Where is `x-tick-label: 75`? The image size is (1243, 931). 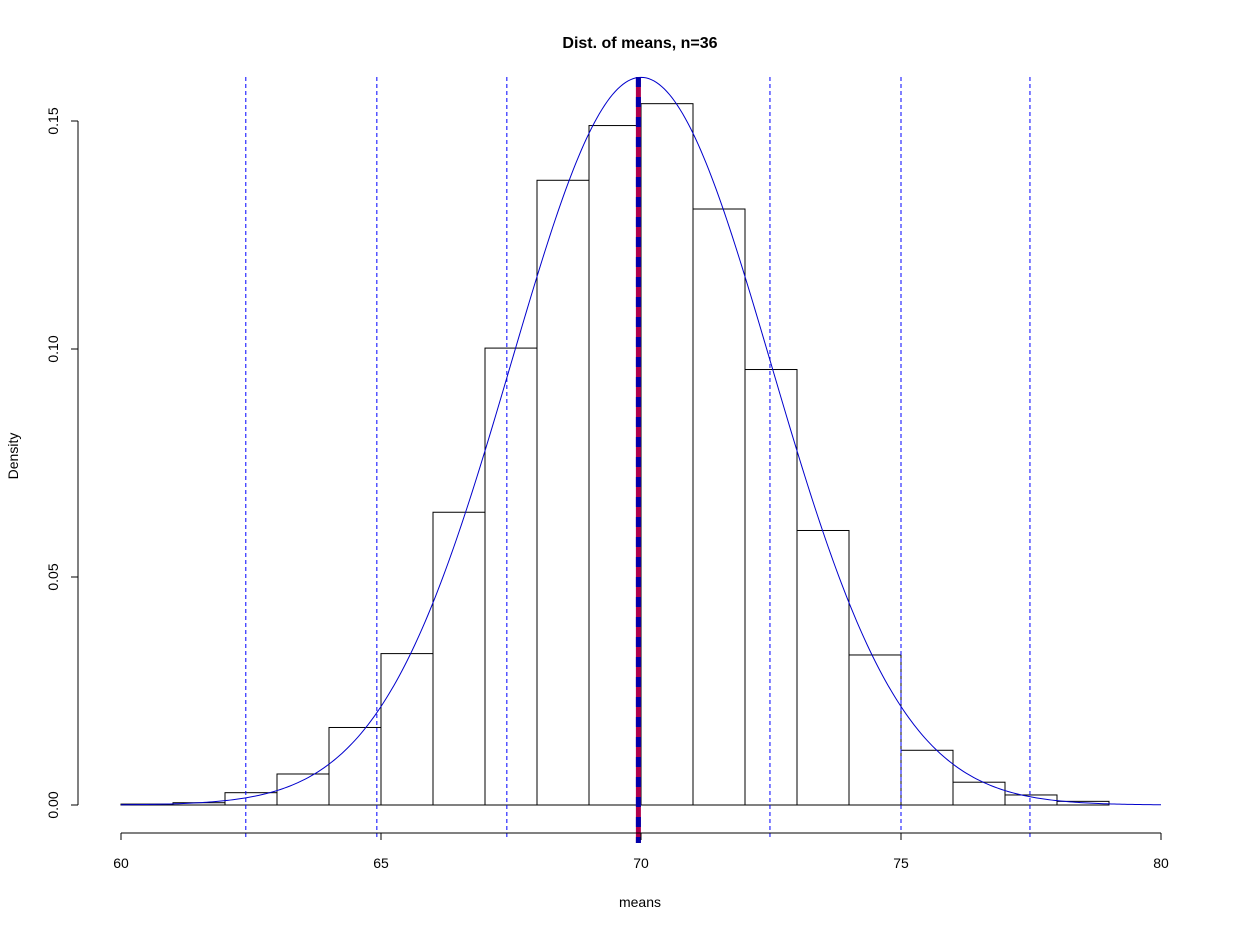 x-tick-label: 75 is located at coordinates (901, 863).